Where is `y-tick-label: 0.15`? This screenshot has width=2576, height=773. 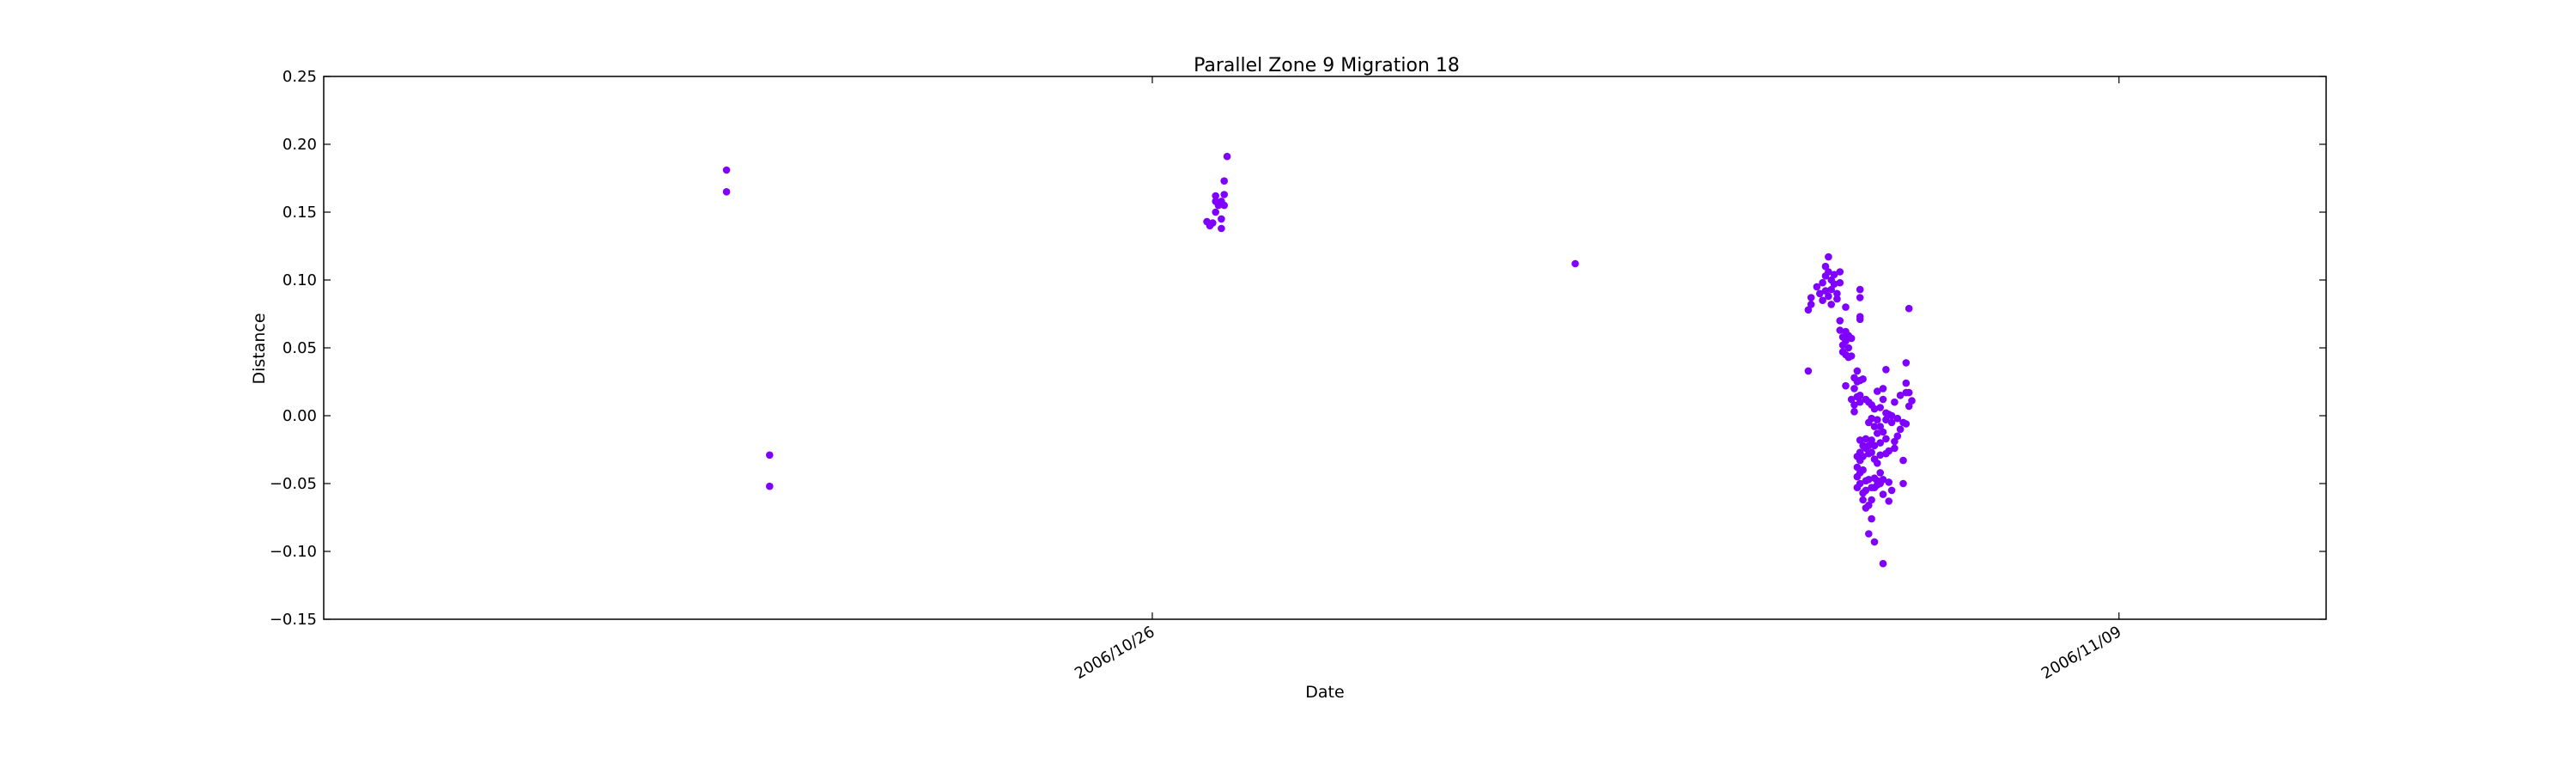 y-tick-label: 0.15 is located at coordinates (300, 213).